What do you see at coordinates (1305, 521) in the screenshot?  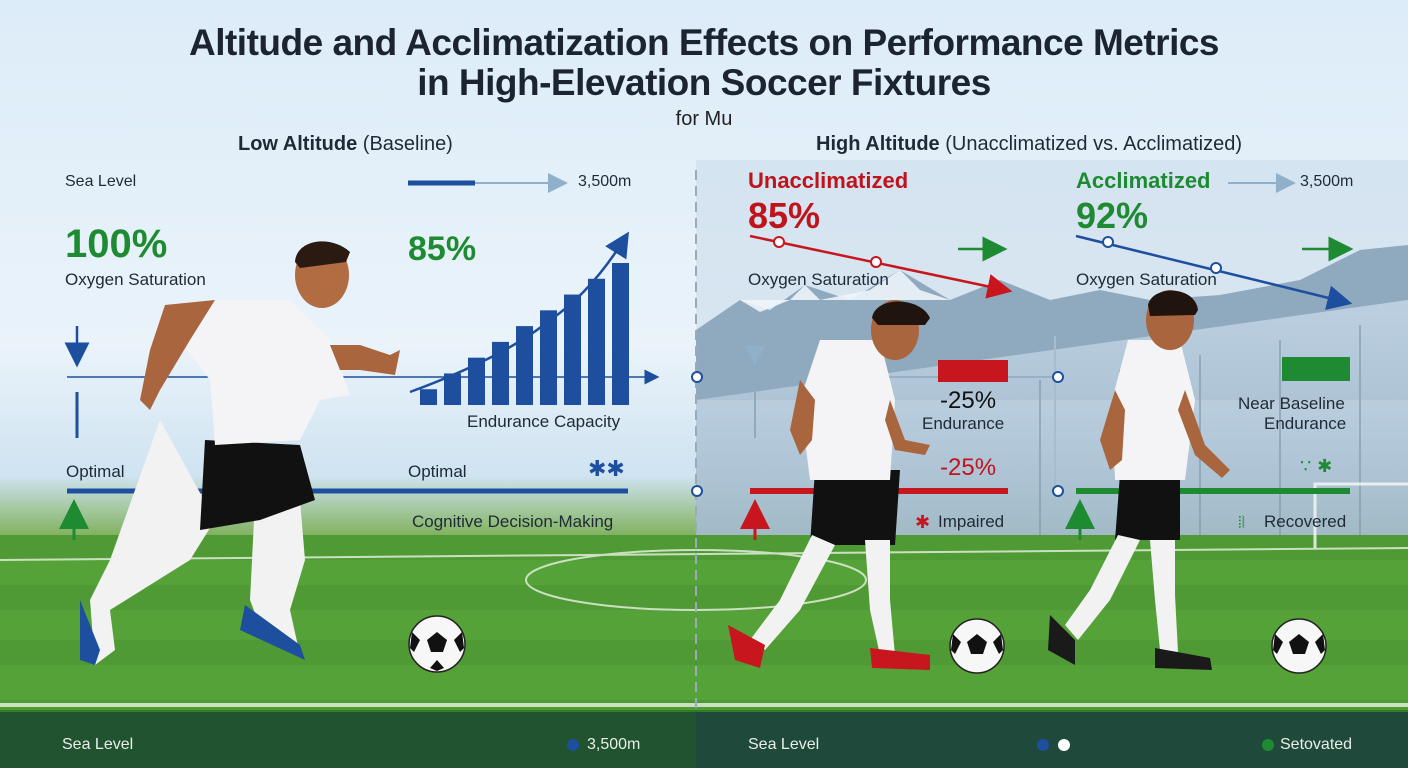 I see `acc-cognitive-status: Recovered` at bounding box center [1305, 521].